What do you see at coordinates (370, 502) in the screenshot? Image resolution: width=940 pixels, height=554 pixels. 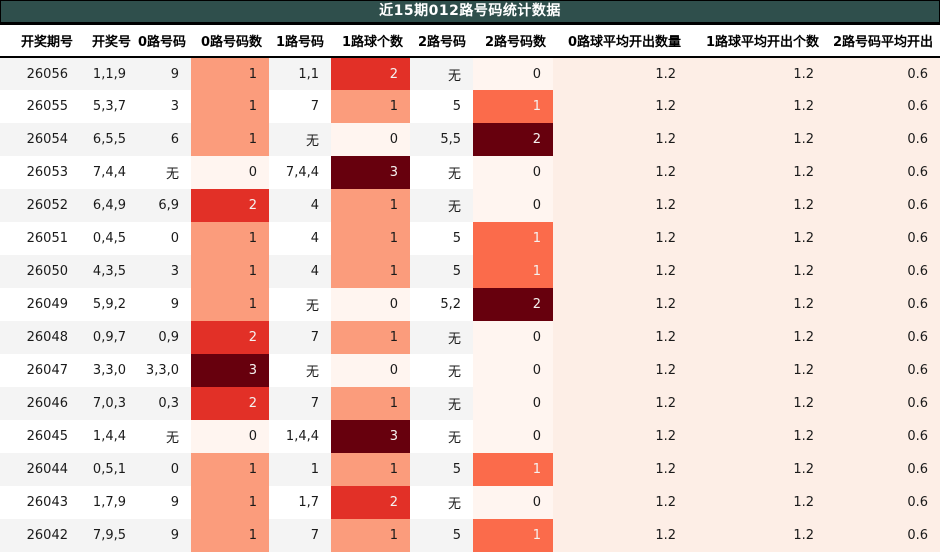 I see `cell-r1n: 2` at bounding box center [370, 502].